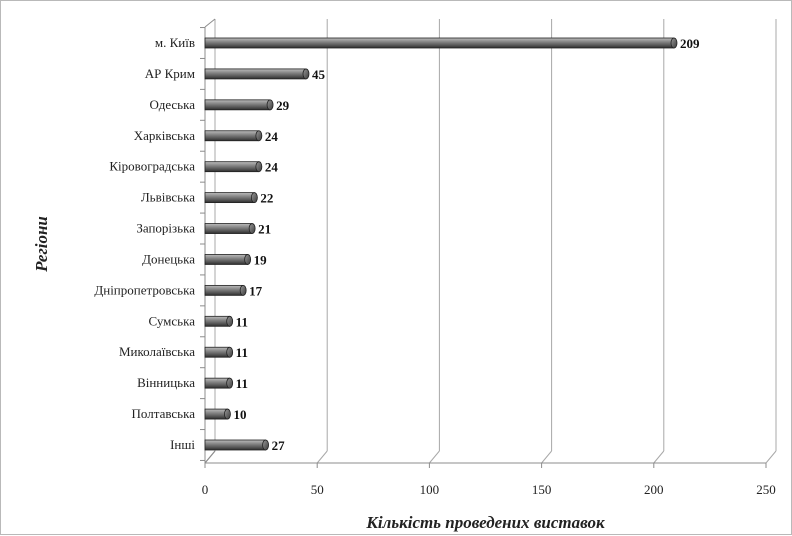 The width and height of the screenshot is (792, 536). I want to click on category-label: Донецька, so click(168, 258).